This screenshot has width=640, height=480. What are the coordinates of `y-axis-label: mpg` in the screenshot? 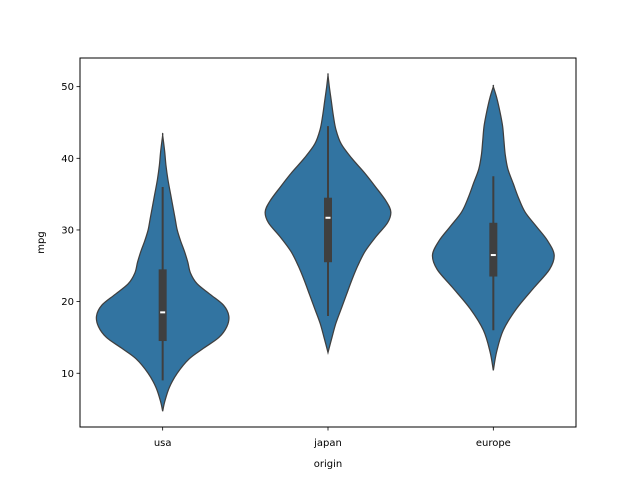 It's located at (41, 242).